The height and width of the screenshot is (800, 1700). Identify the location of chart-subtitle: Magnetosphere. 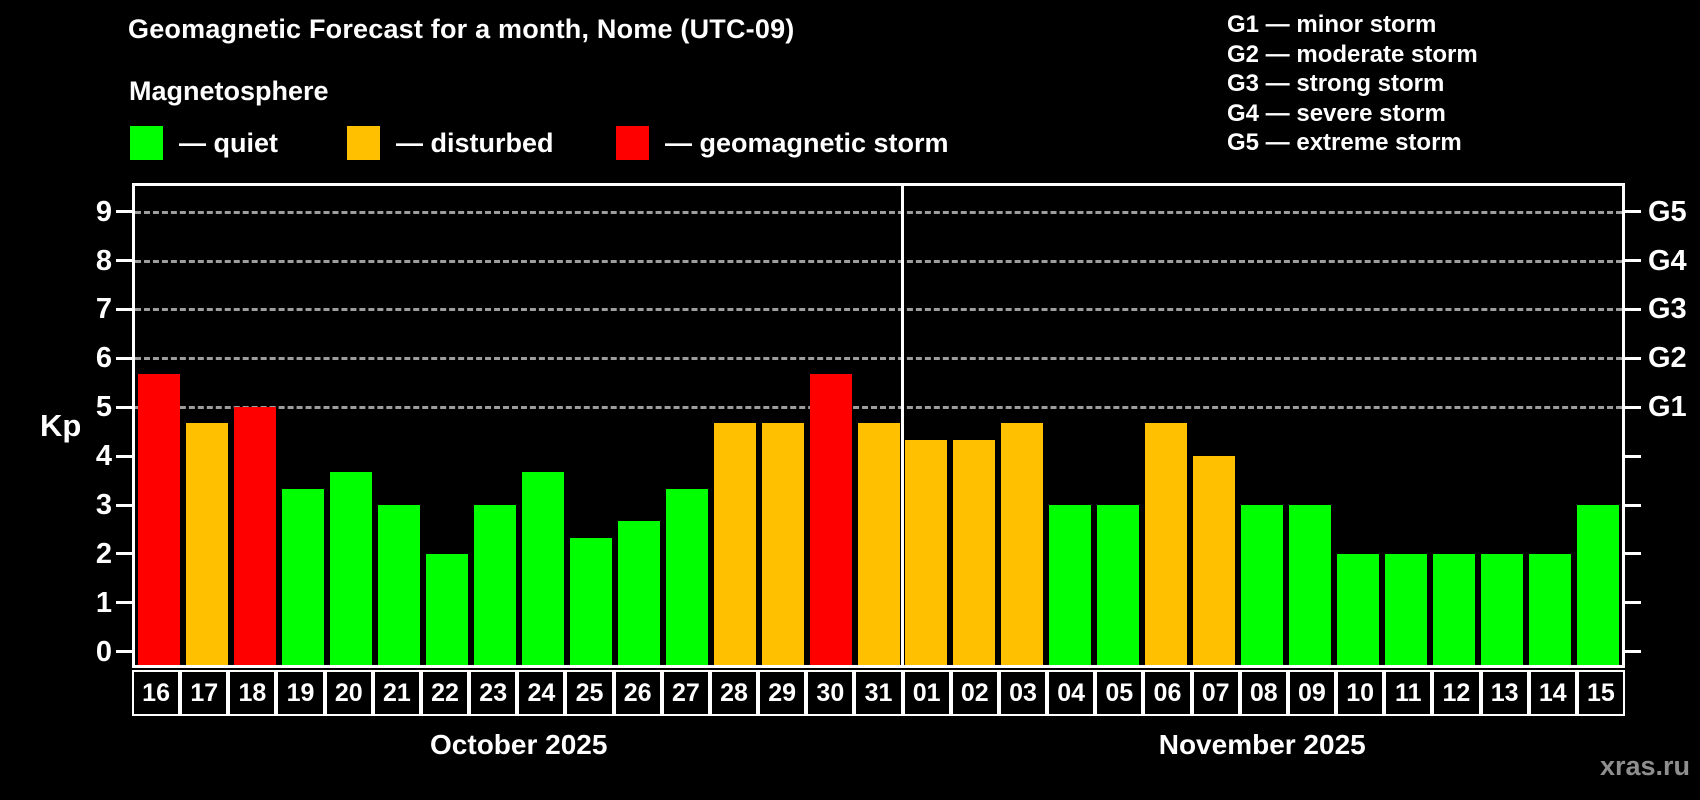
(229, 91).